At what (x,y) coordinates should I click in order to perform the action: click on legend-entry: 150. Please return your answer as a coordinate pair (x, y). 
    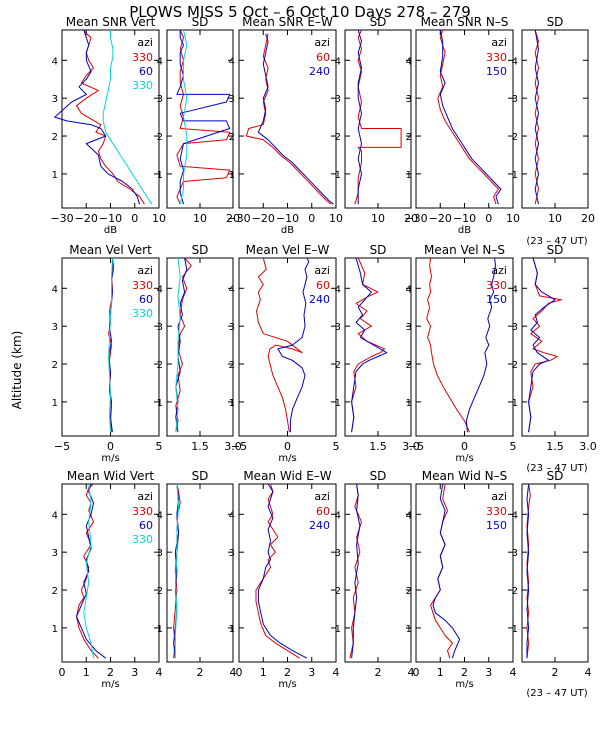
    Looking at the image, I should click on (496, 71).